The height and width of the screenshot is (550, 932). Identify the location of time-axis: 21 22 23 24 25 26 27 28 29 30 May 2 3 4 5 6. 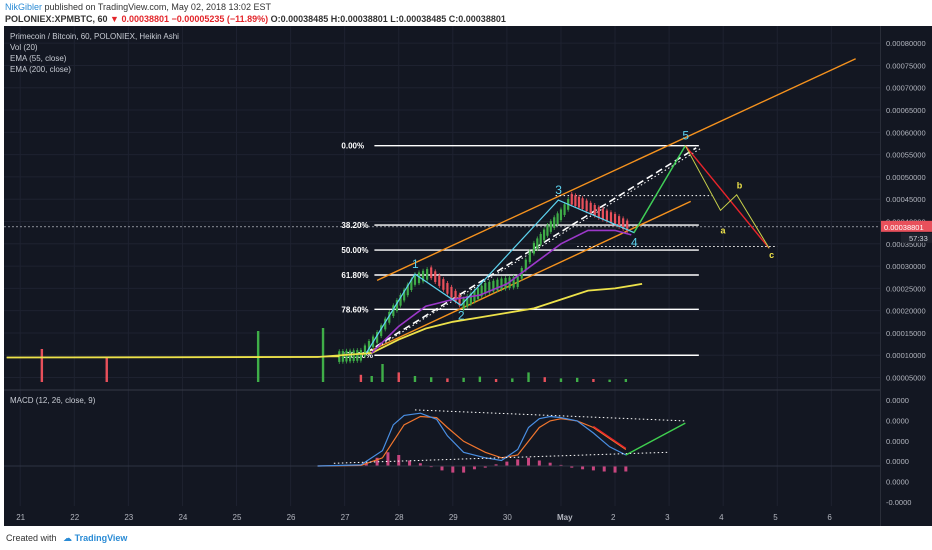
(442, 517).